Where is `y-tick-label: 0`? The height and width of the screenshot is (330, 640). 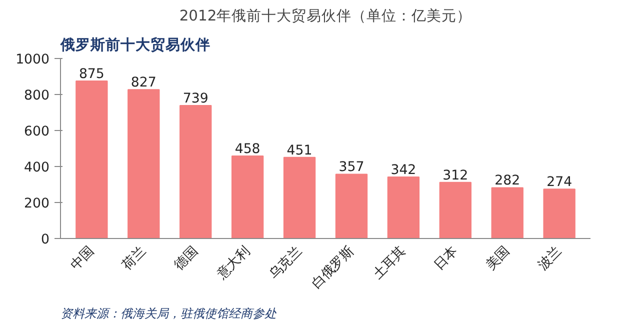
y-tick-label: 0 is located at coordinates (45, 240).